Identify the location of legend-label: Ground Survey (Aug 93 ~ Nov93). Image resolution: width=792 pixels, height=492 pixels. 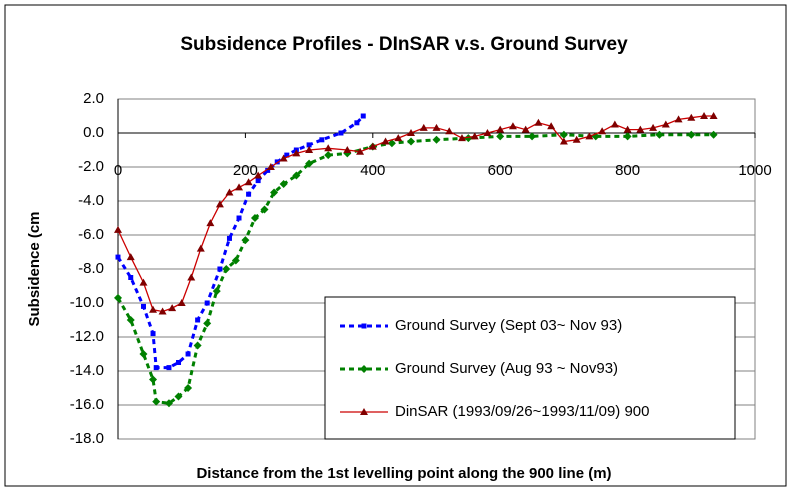
(506, 368).